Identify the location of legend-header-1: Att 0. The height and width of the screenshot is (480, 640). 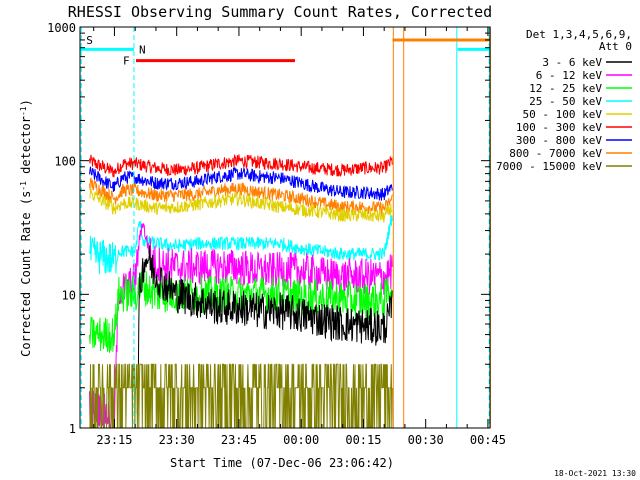
(615, 46).